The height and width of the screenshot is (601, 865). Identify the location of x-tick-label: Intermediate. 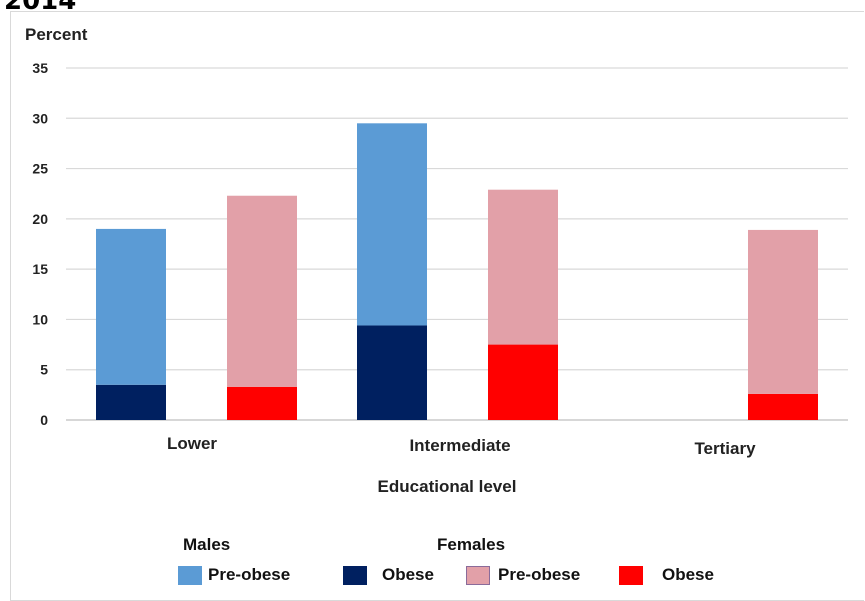
(459, 445).